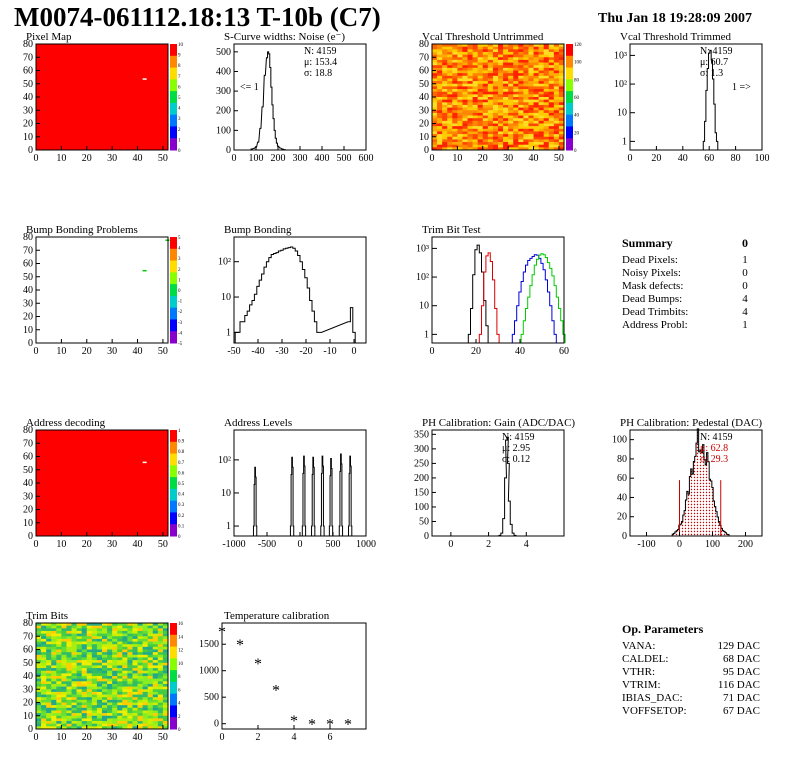 The image size is (796, 772). I want to click on y-tick-label: 60, so click(28, 71).